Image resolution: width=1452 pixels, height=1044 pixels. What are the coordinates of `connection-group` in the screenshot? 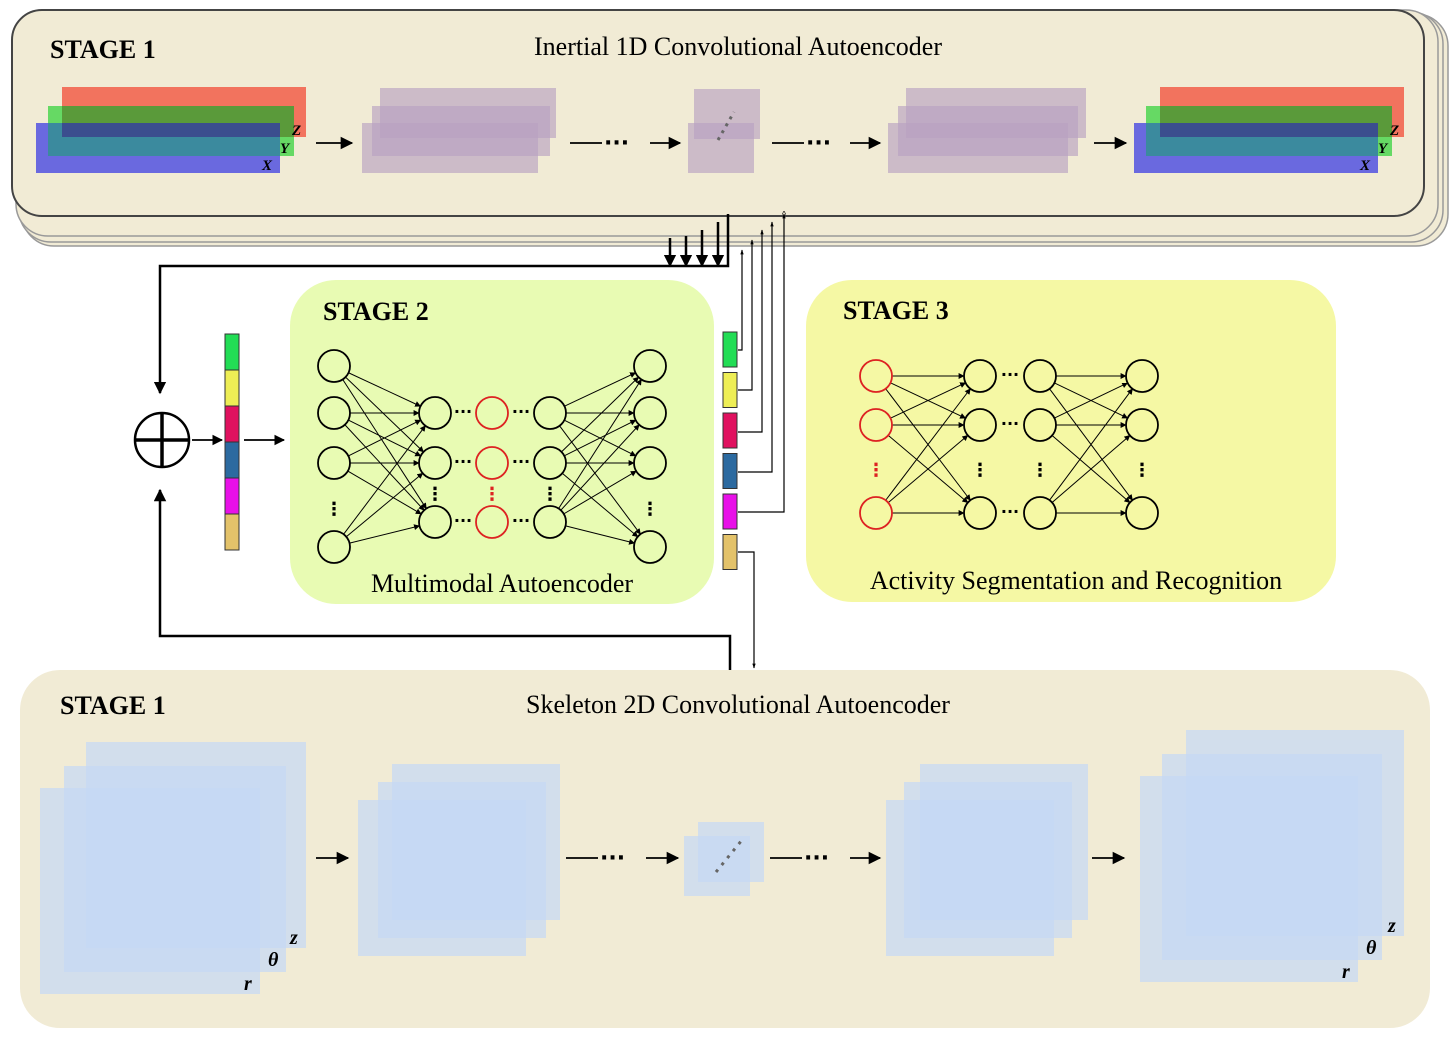 It's located at (492, 458).